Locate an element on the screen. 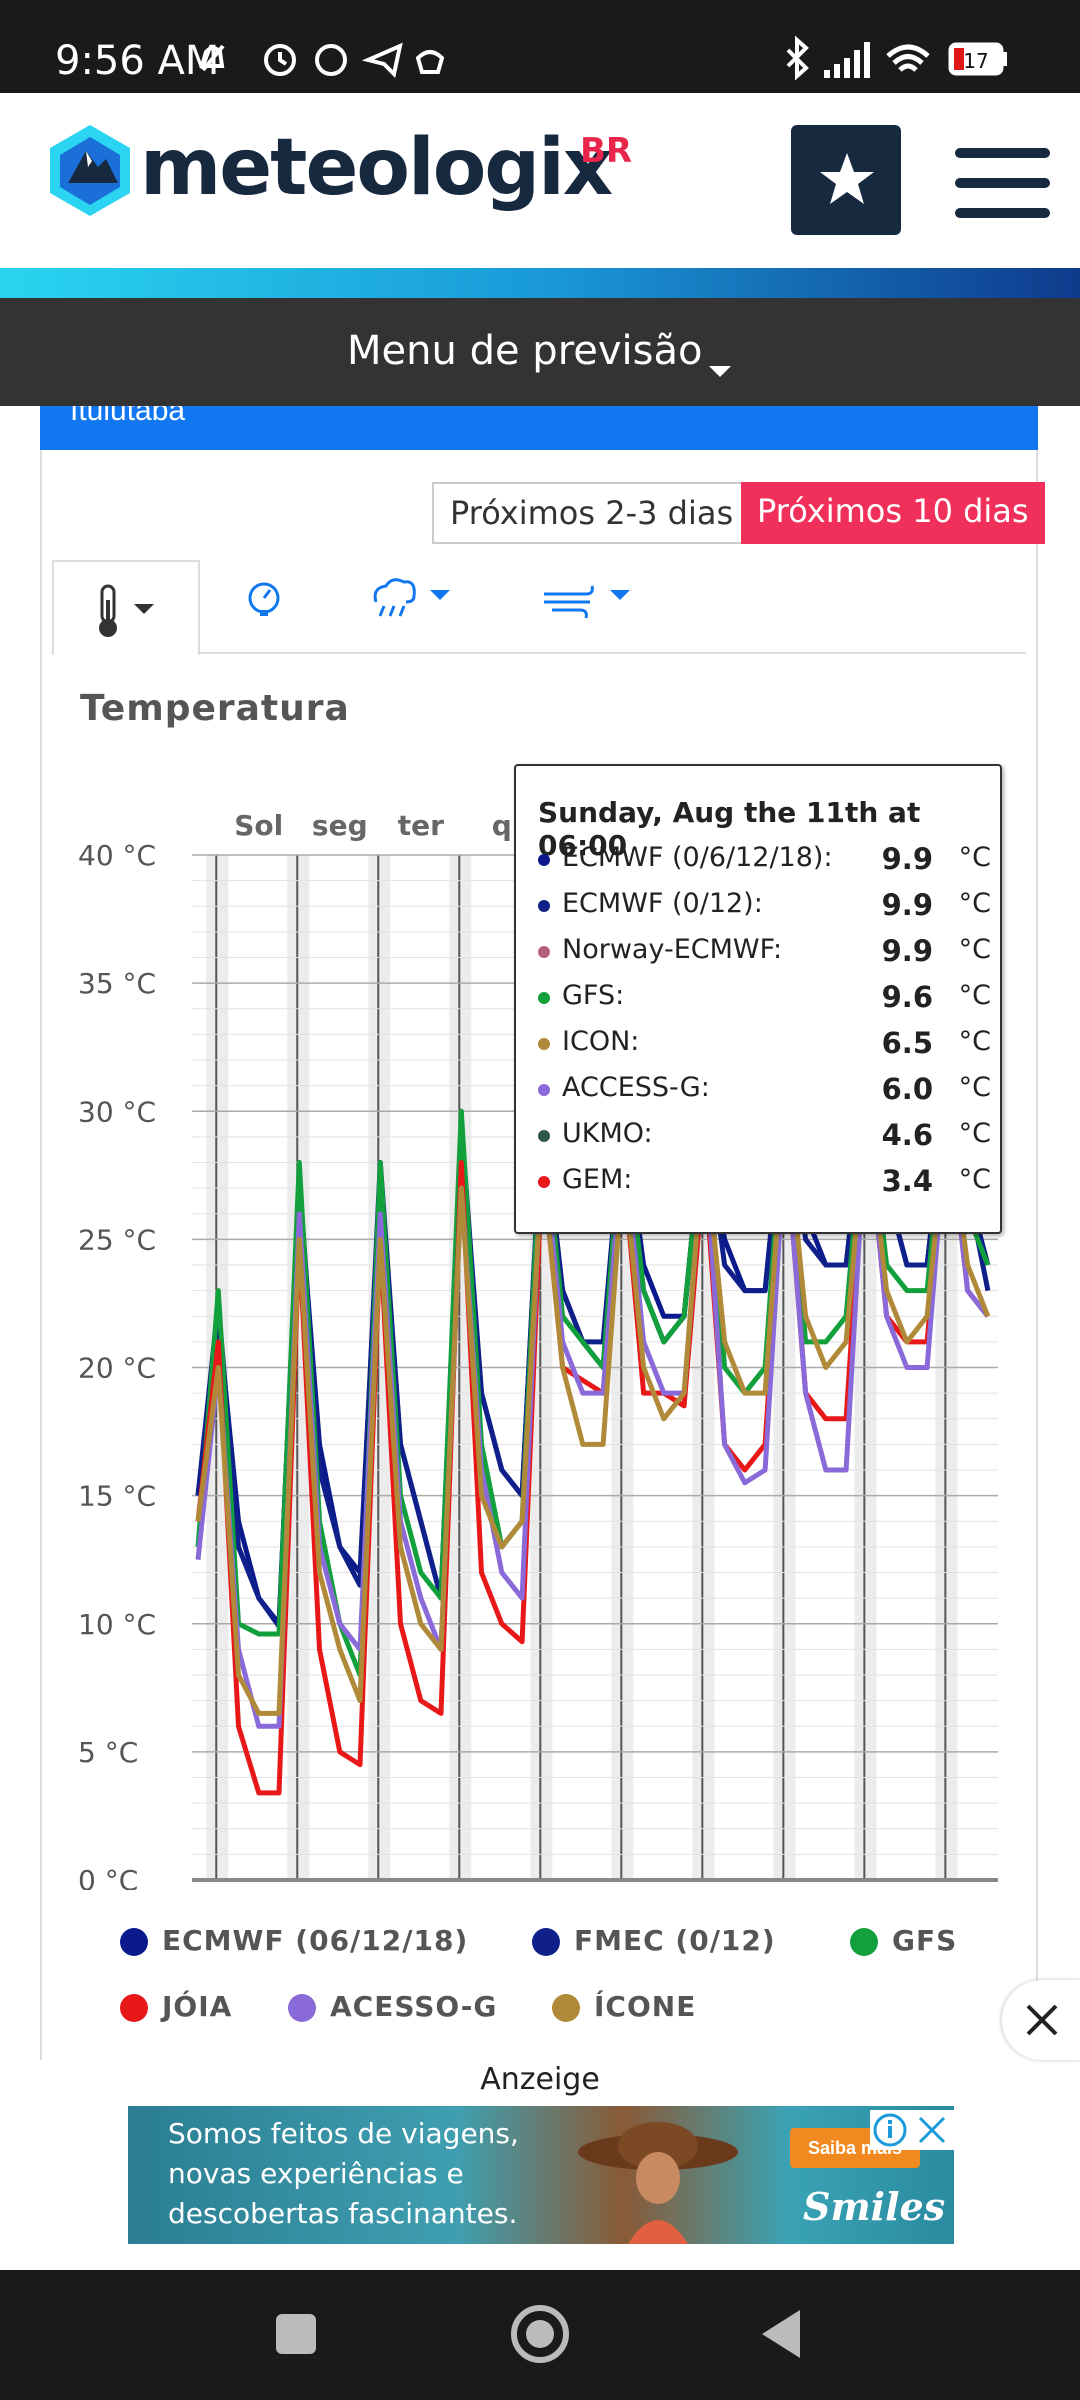 This screenshot has width=1080, height=2400. tooltip-row: ECMWF (0/12): 9.9 °C is located at coordinates (765, 908).